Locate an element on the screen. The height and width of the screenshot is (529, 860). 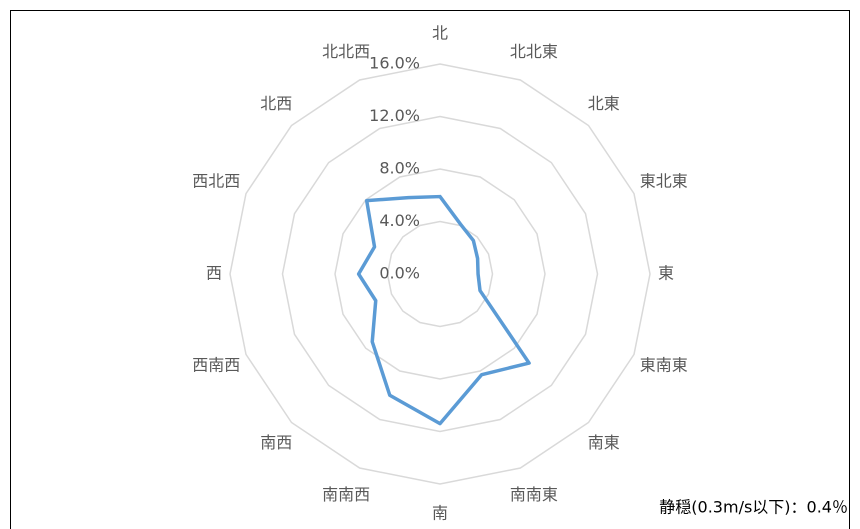
category-label: 南 is located at coordinates (440, 513).